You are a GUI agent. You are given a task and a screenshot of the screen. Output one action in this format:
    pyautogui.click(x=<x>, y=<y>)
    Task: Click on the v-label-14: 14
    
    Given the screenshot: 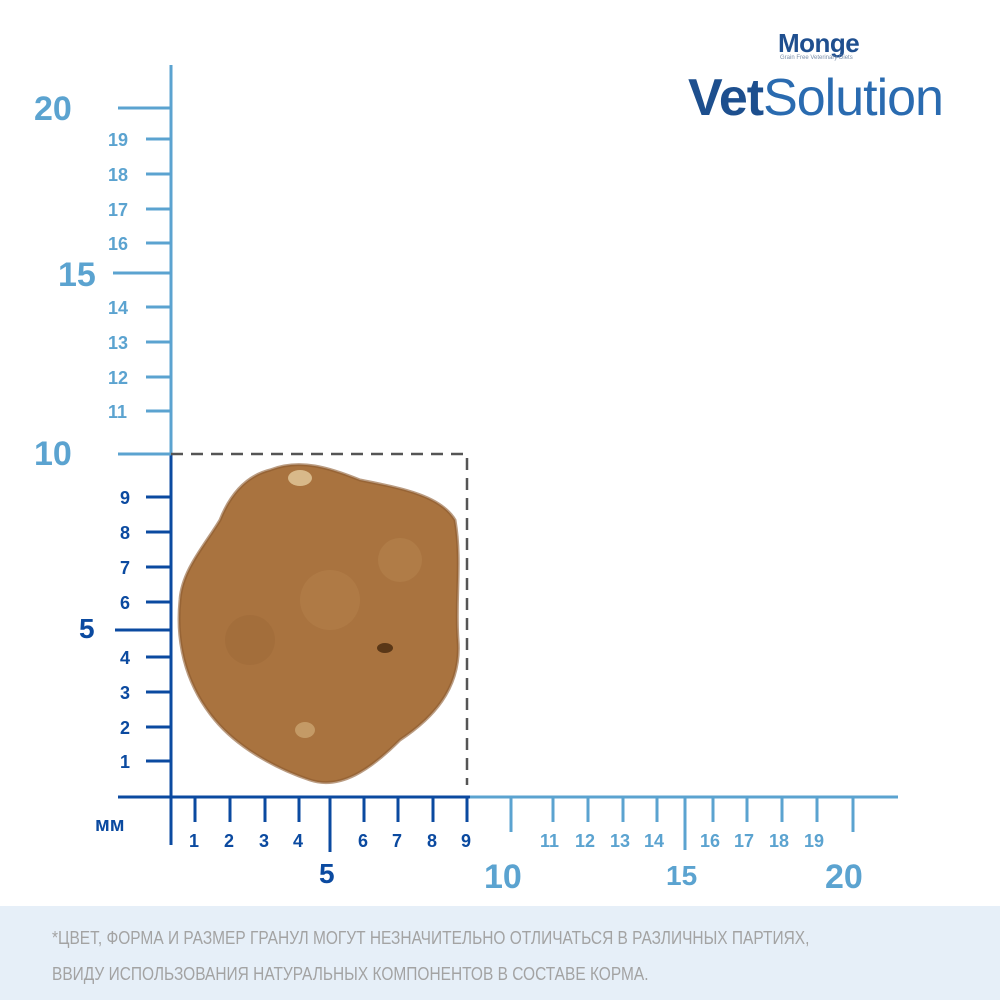 What is the action you would take?
    pyautogui.click(x=118, y=308)
    